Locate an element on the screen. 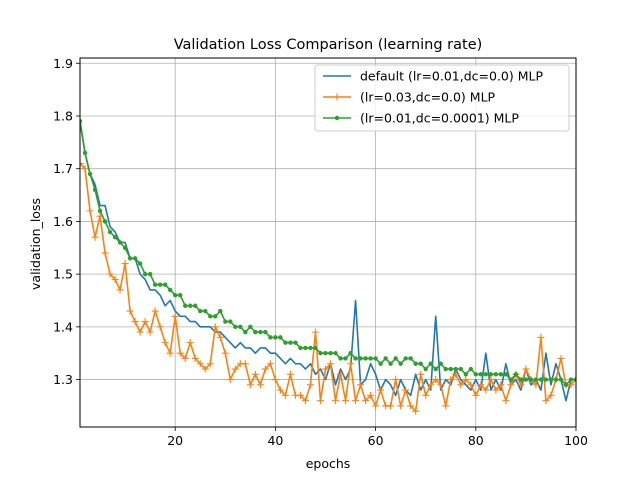 The image size is (640, 480). x-tick-label: 60 is located at coordinates (376, 440).